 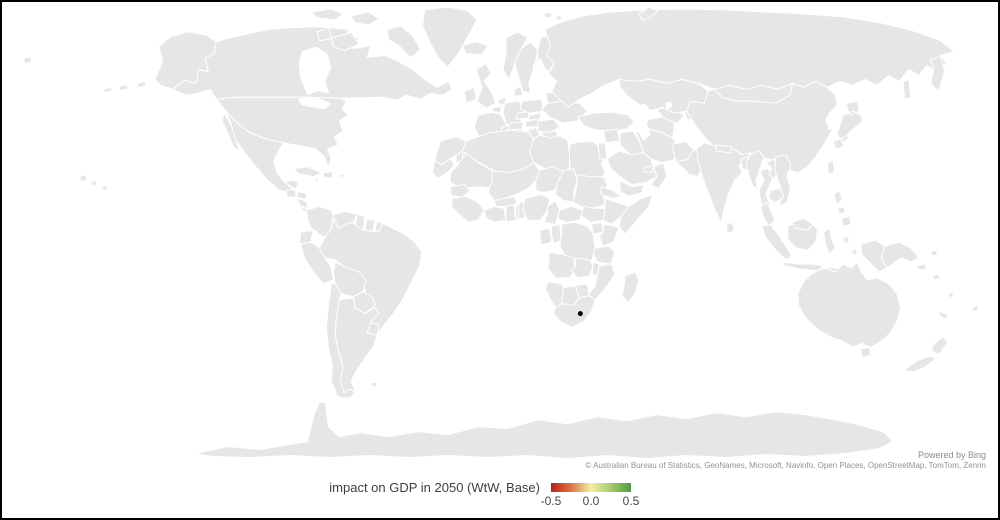 I want to click on country-somalia, so click(x=636, y=214).